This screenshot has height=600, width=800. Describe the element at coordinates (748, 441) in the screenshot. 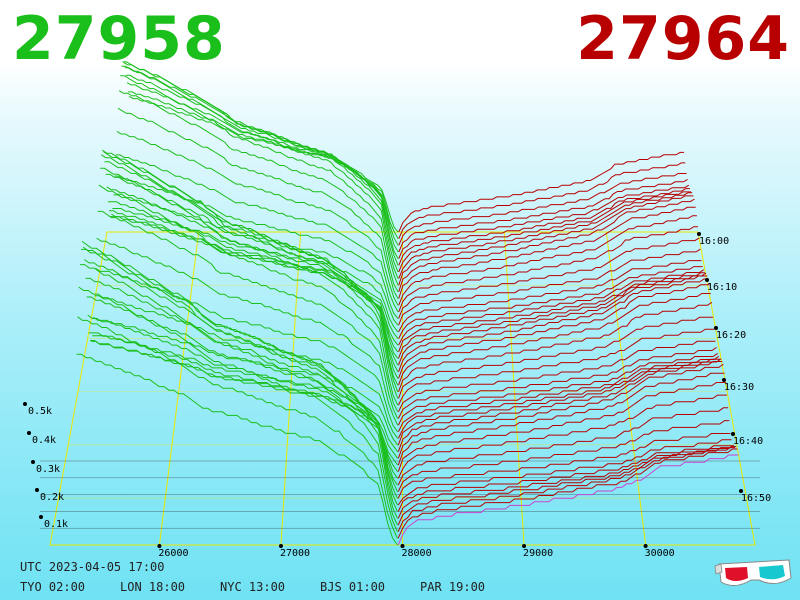

I see `time-tick-label: 16:40` at that location.